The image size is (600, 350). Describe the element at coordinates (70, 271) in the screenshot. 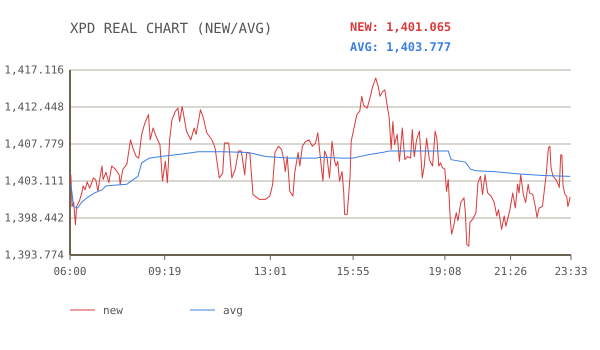

I see `x-tick-label: 06:00` at that location.